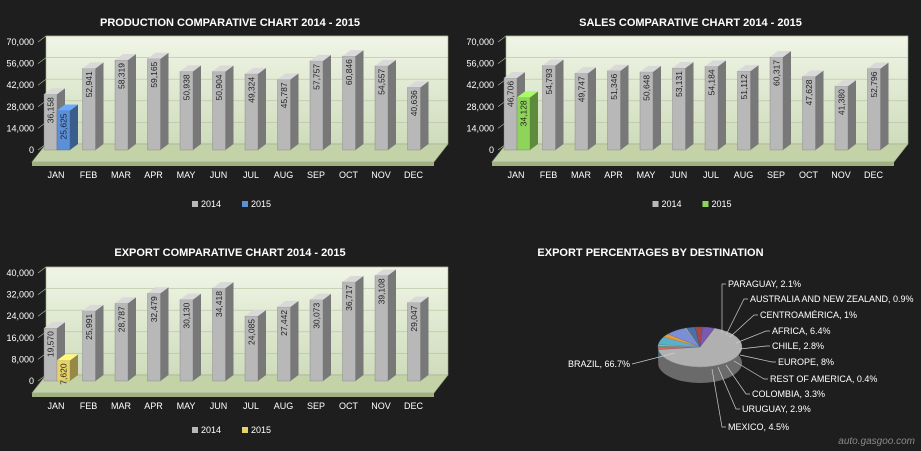  Describe the element at coordinates (20, 273) in the screenshot. I see `y-tick-label: 40,000` at that location.